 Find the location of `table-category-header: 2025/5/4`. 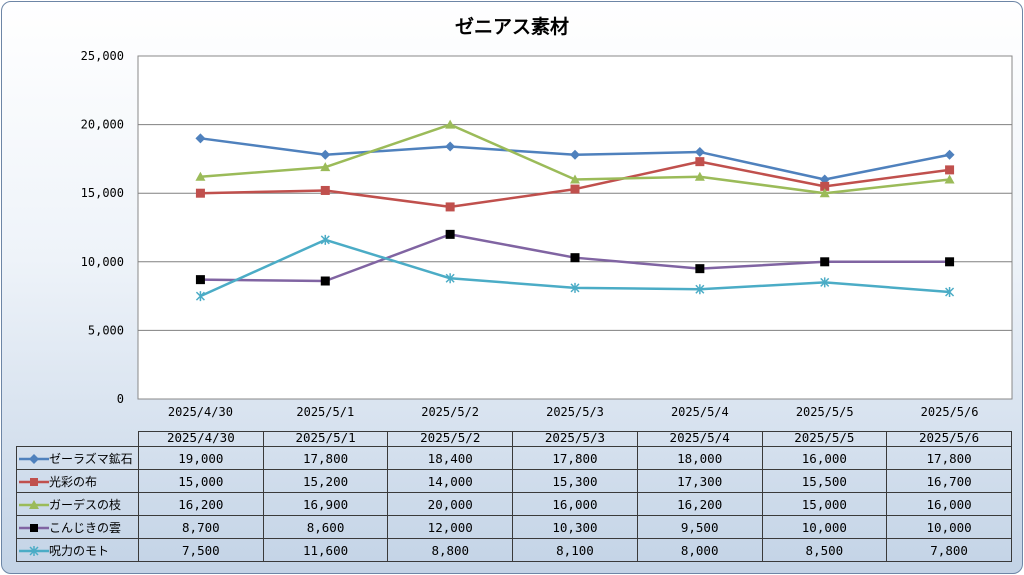

table-category-header: 2025/5/4 is located at coordinates (699, 439).